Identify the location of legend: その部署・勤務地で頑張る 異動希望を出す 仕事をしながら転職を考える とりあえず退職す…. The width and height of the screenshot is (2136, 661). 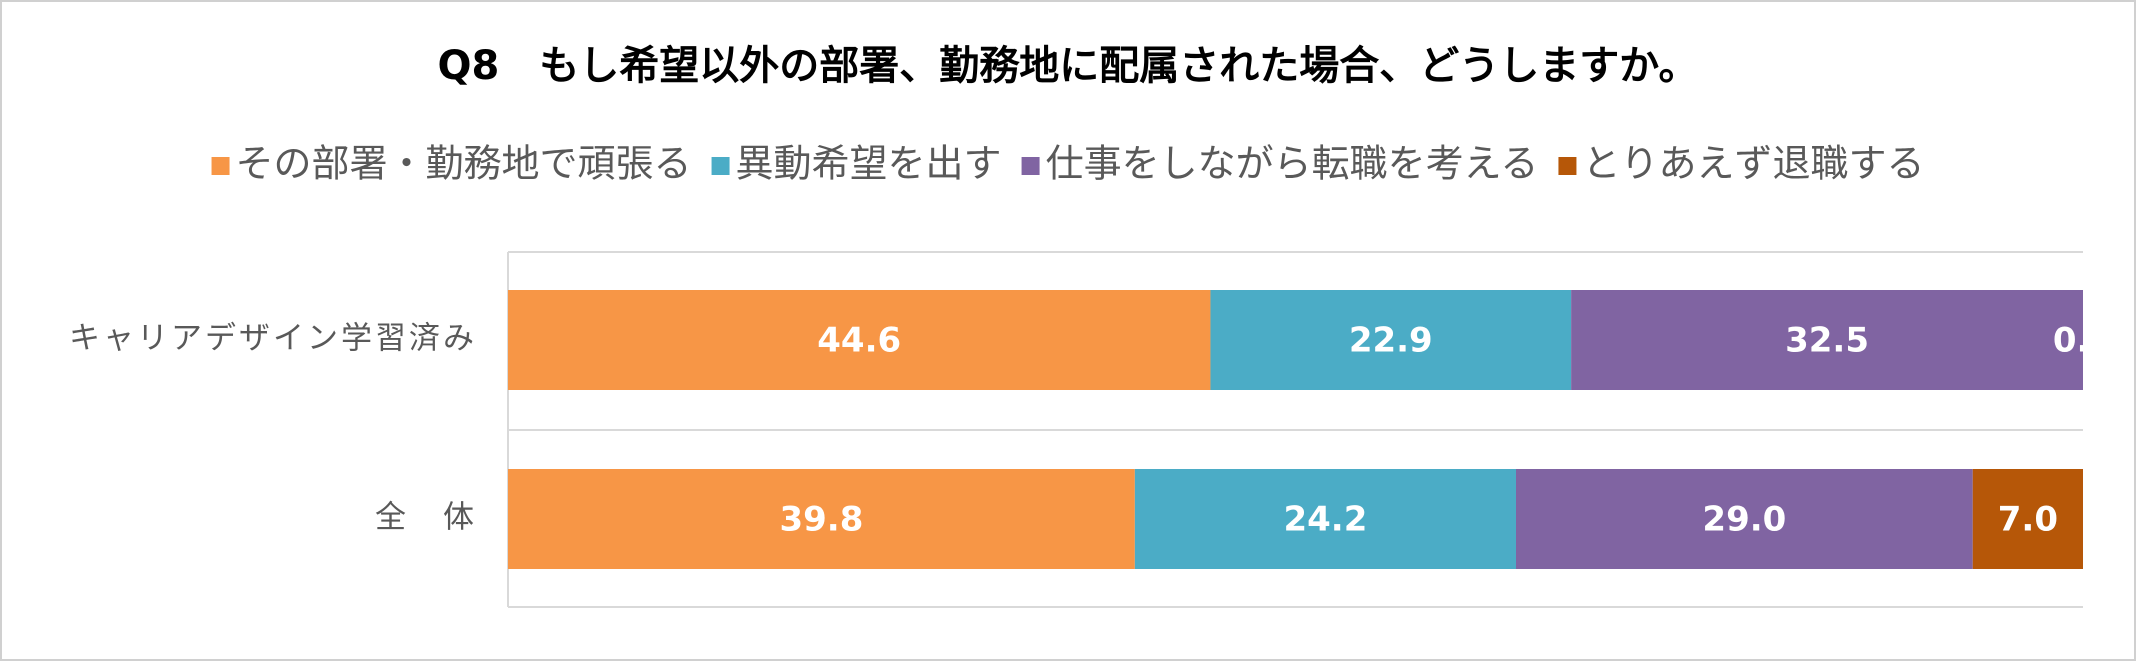
(1067, 164).